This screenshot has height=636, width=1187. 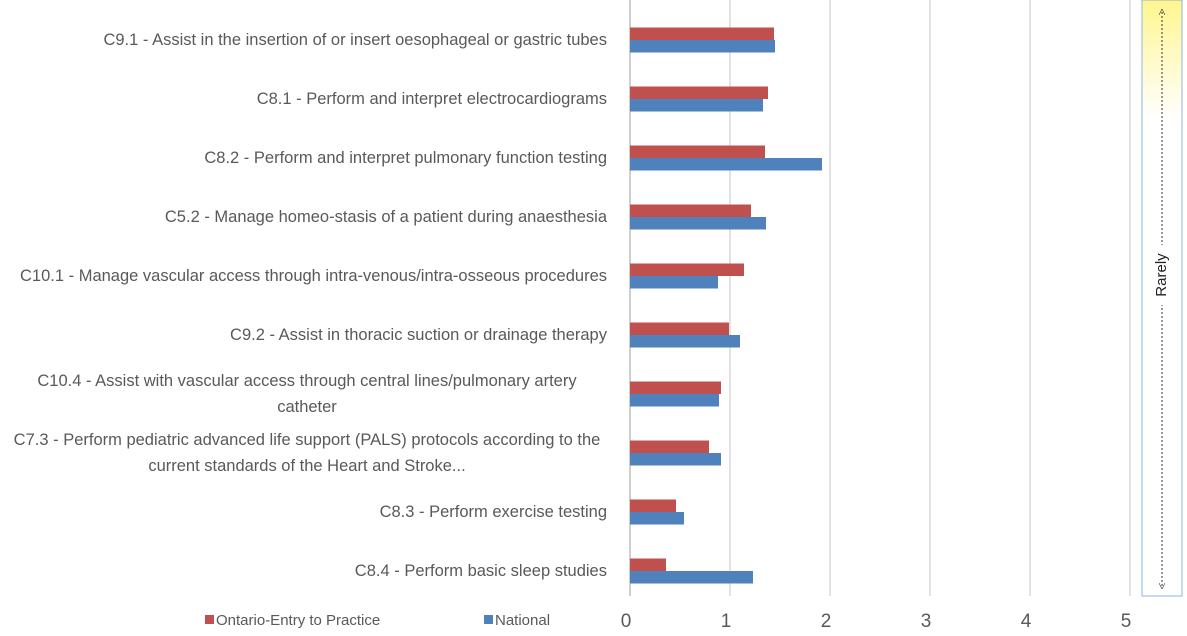 What do you see at coordinates (826, 621) in the screenshot?
I see `x-tick-label: 2` at bounding box center [826, 621].